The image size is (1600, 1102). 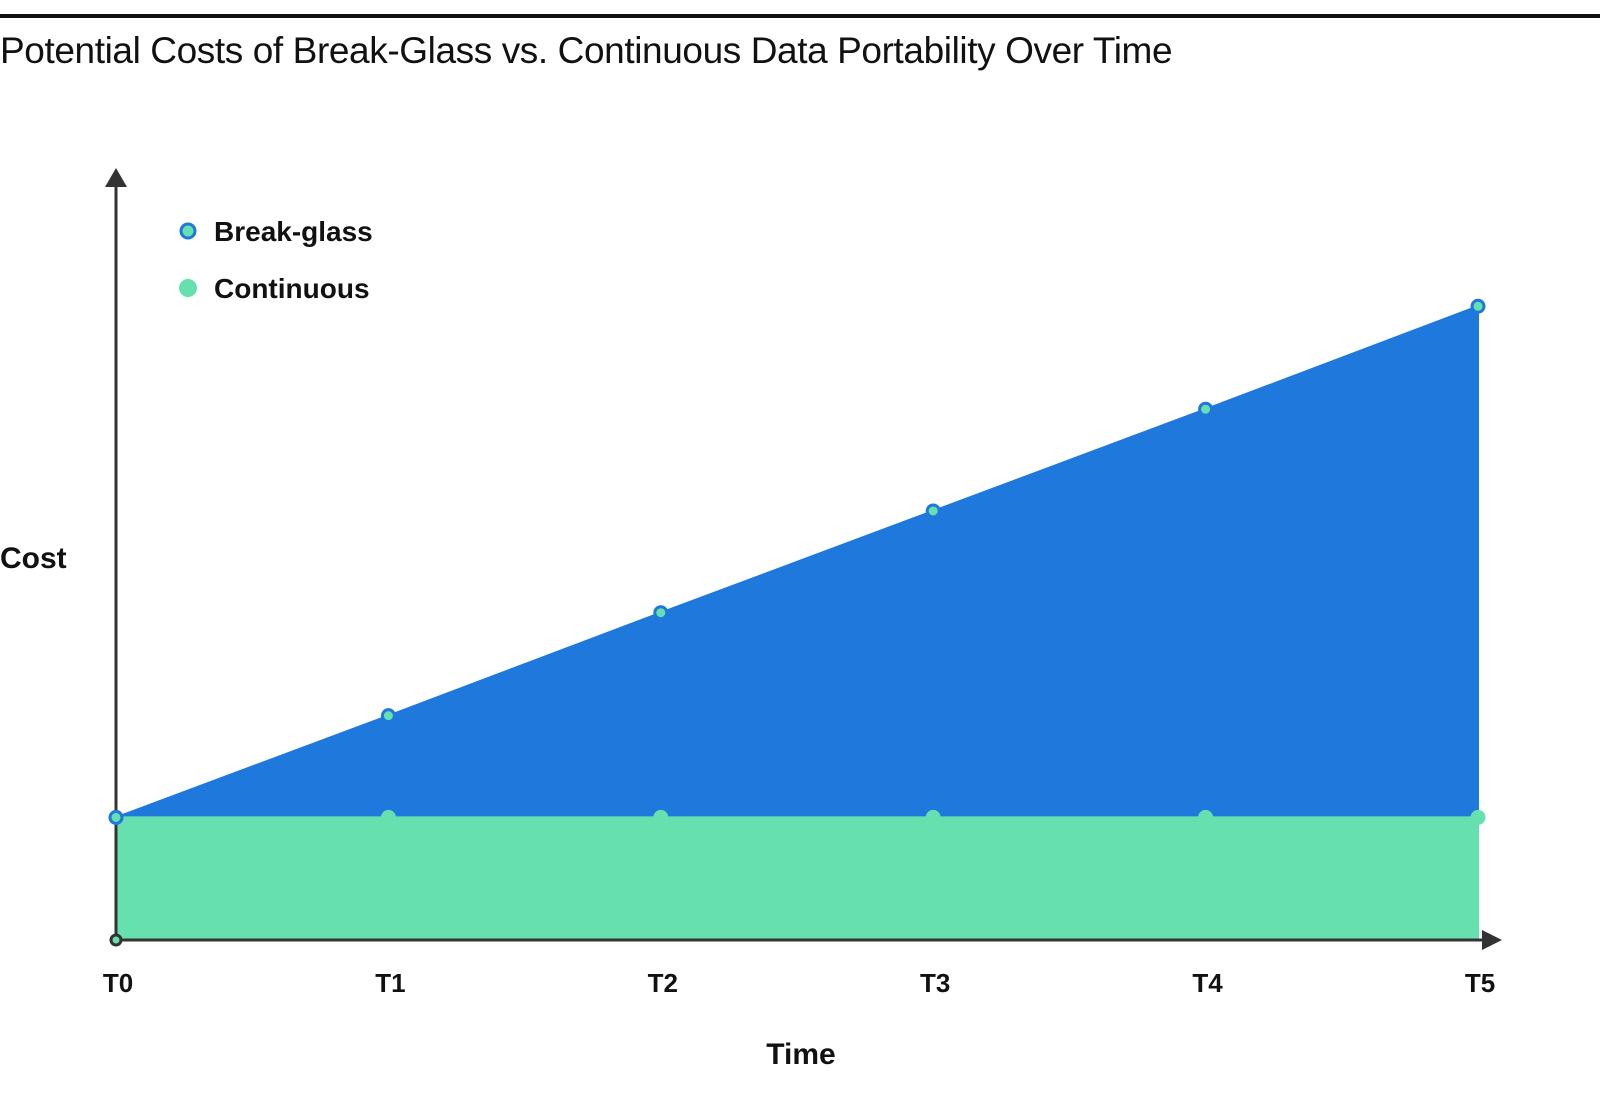 I want to click on x-tick-label: T3, so click(x=935, y=983).